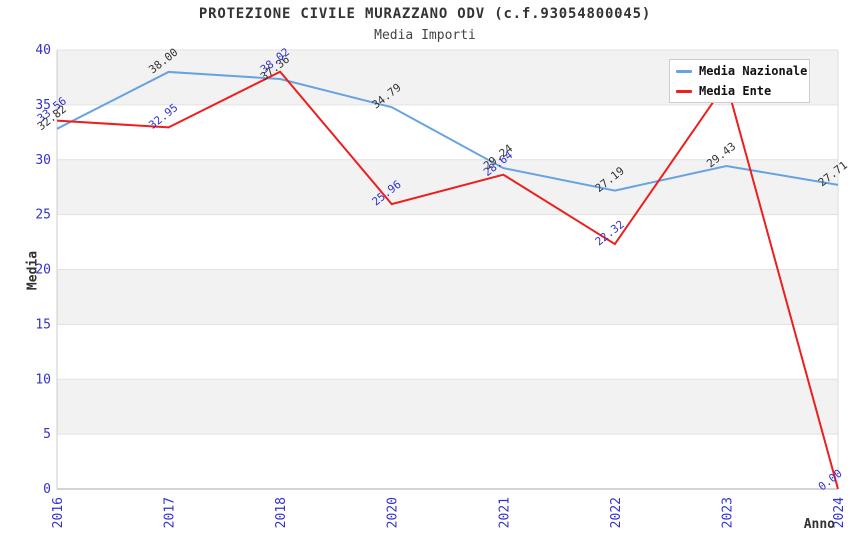 The width and height of the screenshot is (850, 550). I want to click on y-tick-label: 35, so click(43, 105).